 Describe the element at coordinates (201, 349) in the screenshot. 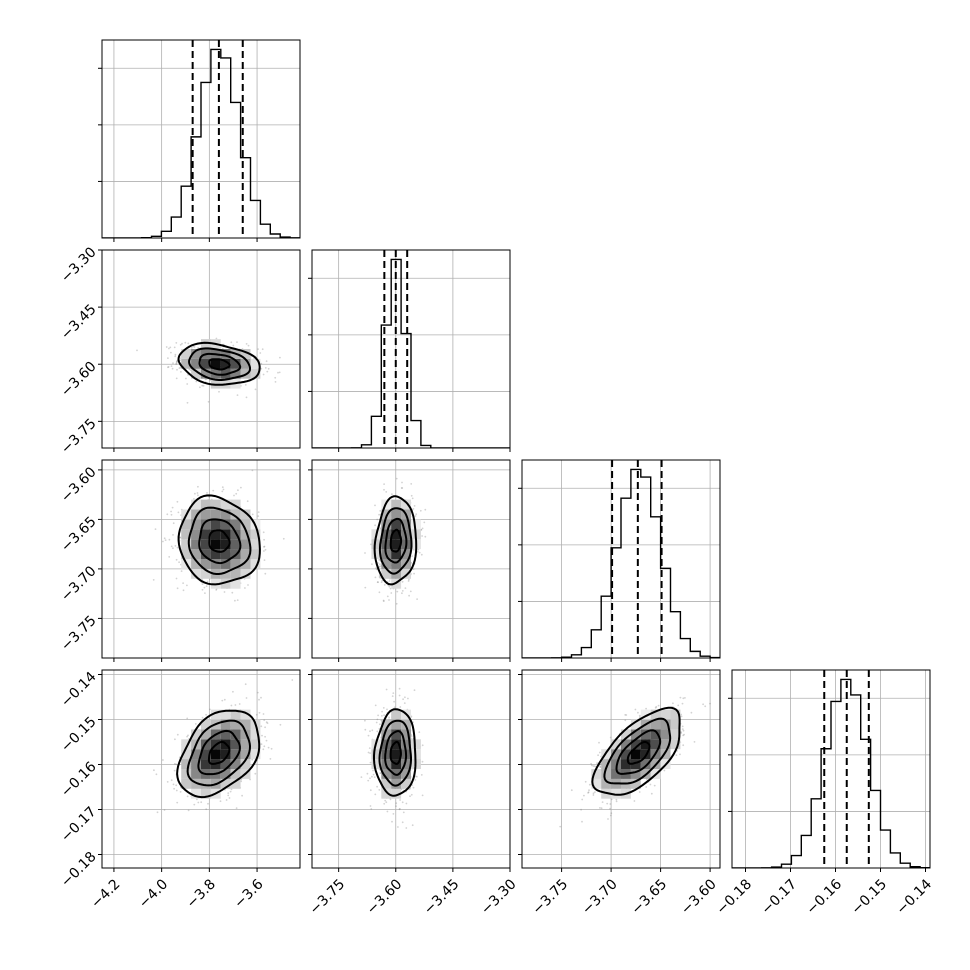

I see `panel-frame` at that location.